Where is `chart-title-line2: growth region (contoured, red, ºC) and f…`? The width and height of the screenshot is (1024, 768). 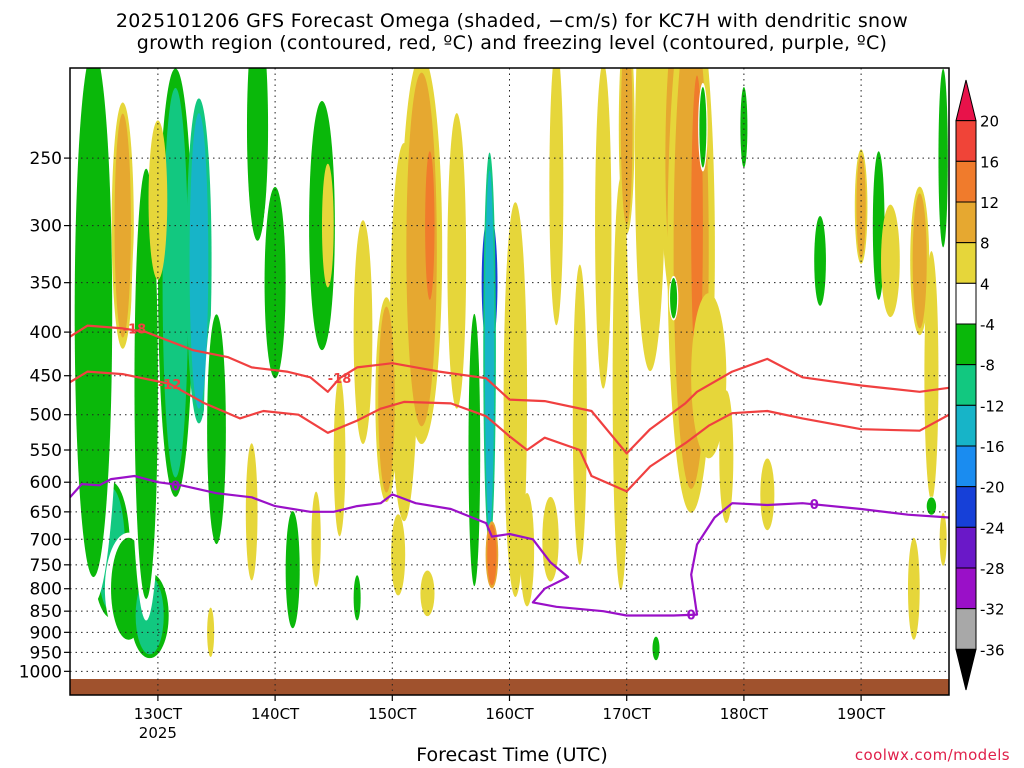 chart-title-line2: growth region (contoured, red, ºC) and f… is located at coordinates (512, 43).